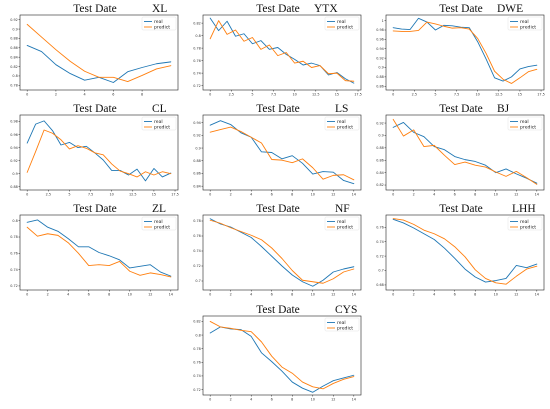  Describe the element at coordinates (380, 256) in the screenshot. I see `y-tick-label: 0.72` at that location.